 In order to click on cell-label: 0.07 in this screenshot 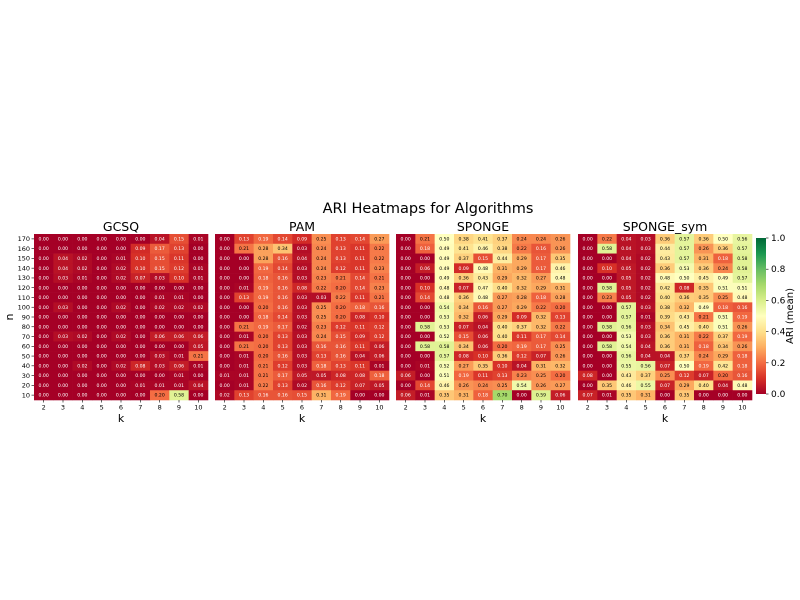, I will do `click(588, 396)`.